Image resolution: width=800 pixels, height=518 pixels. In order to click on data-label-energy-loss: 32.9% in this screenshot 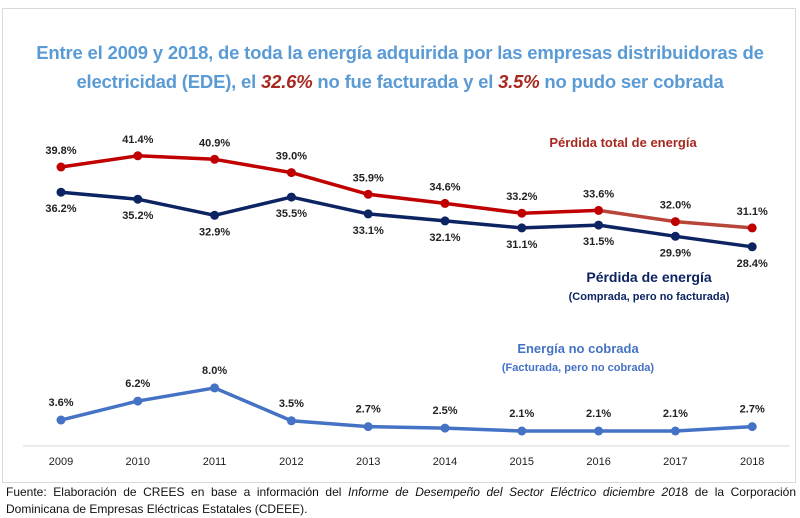, I will do `click(214, 232)`.